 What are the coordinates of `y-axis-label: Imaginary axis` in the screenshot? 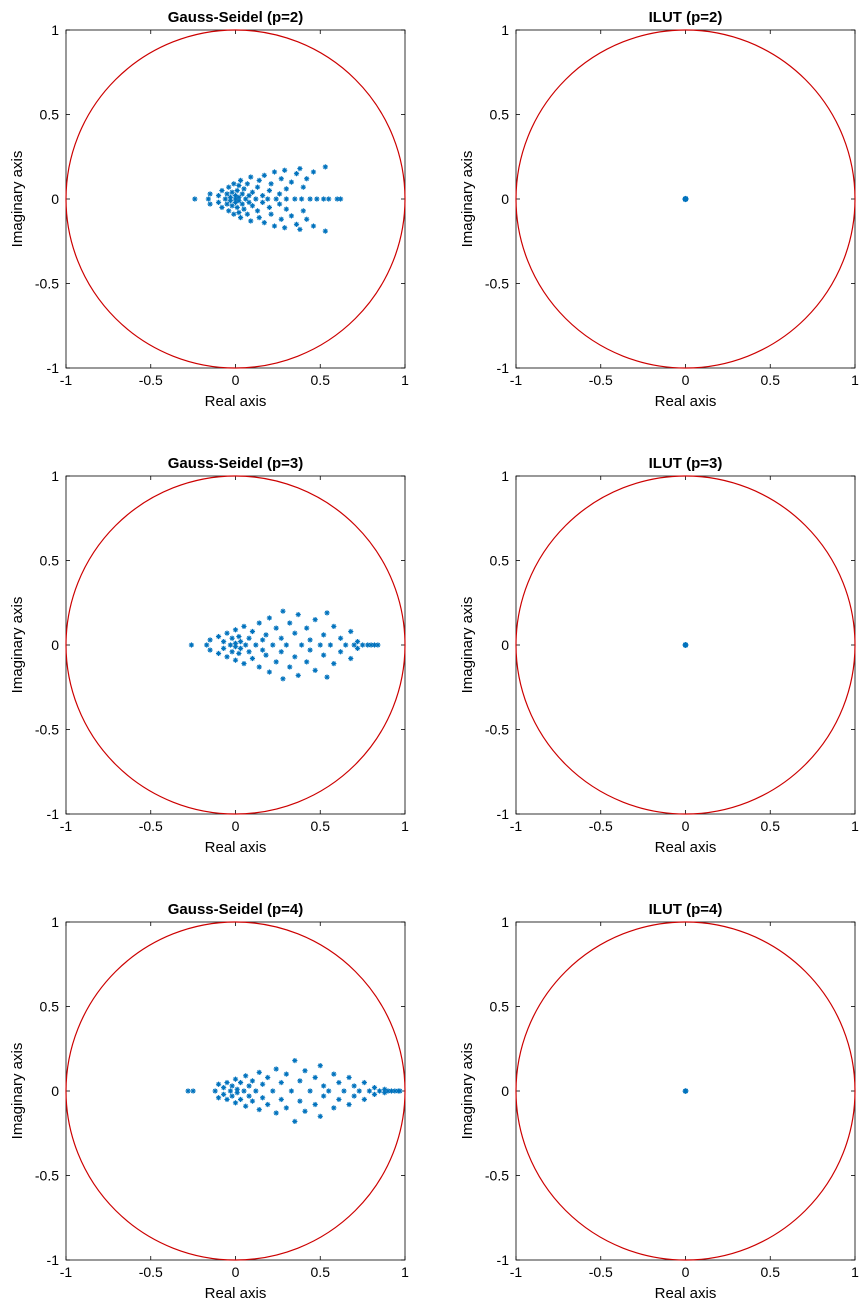 It's located at (467, 199).